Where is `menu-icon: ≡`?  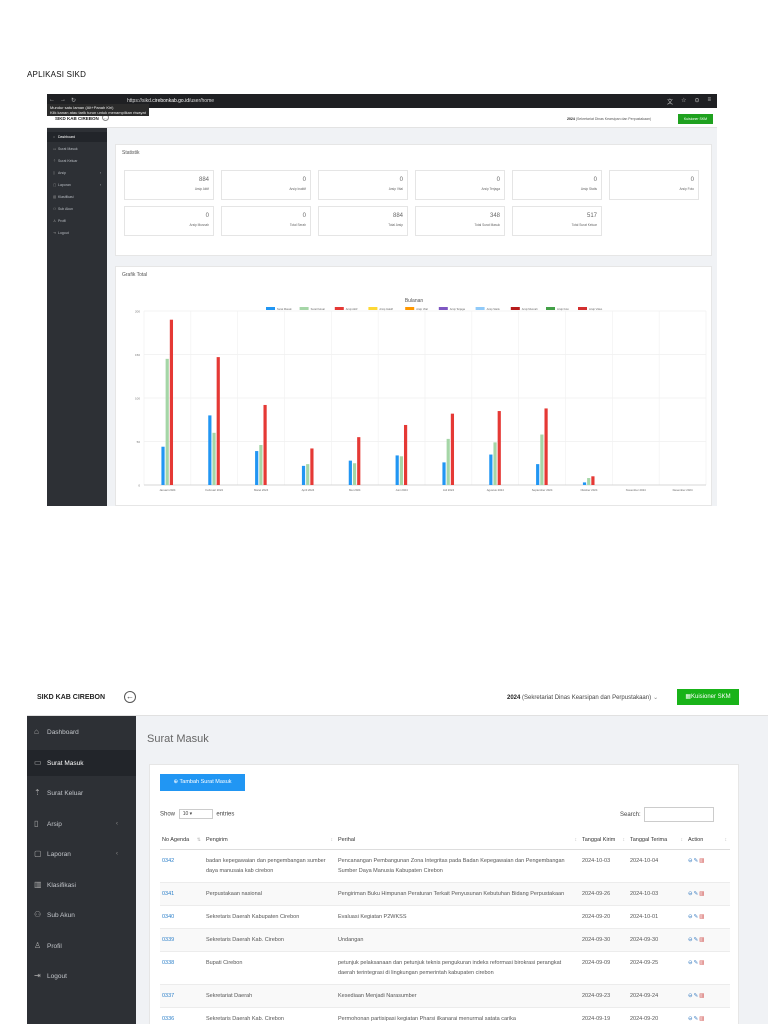
menu-icon: ≡ is located at coordinates (709, 100).